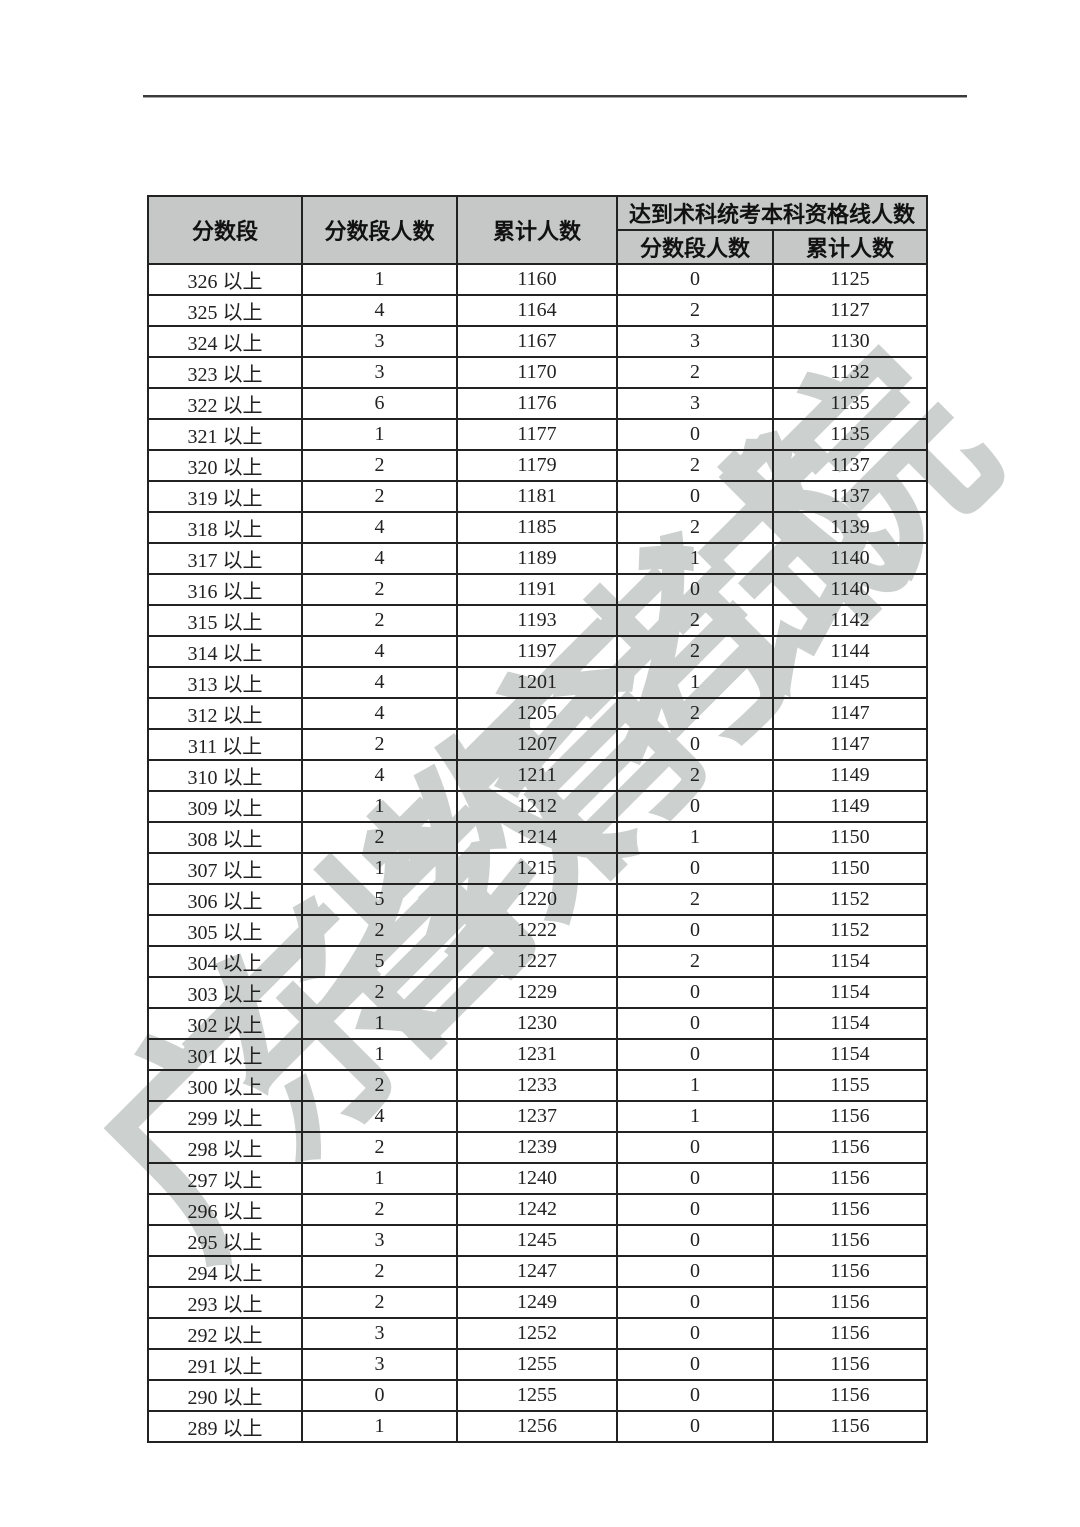 The width and height of the screenshot is (1080, 1527). Describe the element at coordinates (850, 496) in the screenshot. I see `cell-qualified-cumulative-count: 1137` at that location.